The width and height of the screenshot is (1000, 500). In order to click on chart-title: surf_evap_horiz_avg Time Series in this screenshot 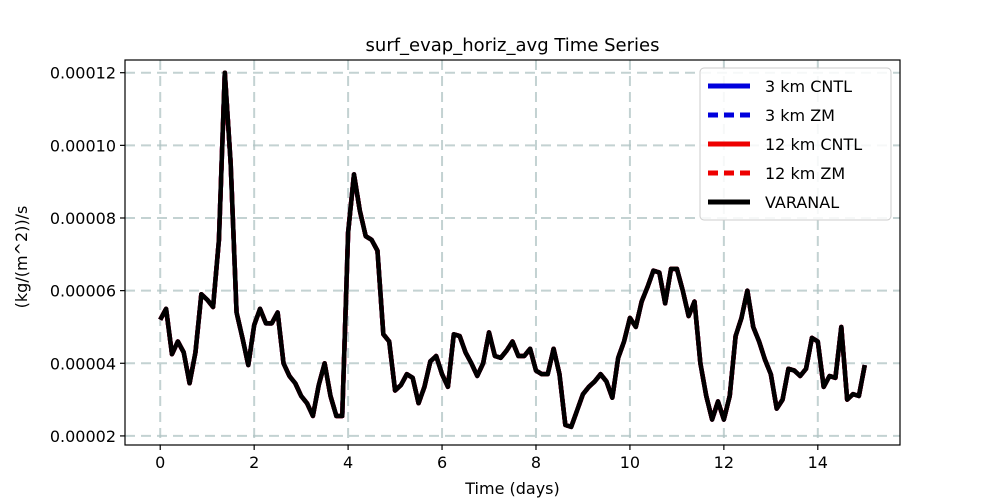, I will do `click(513, 45)`.